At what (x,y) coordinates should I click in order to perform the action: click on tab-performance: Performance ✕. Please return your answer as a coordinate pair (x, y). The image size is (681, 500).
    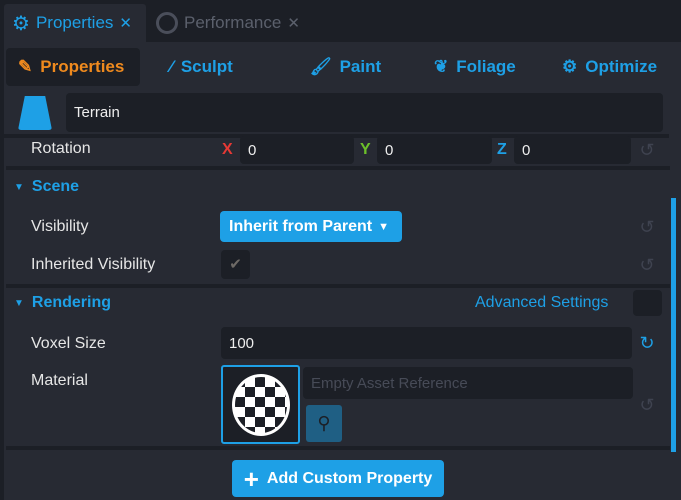
    Looking at the image, I should click on (228, 23).